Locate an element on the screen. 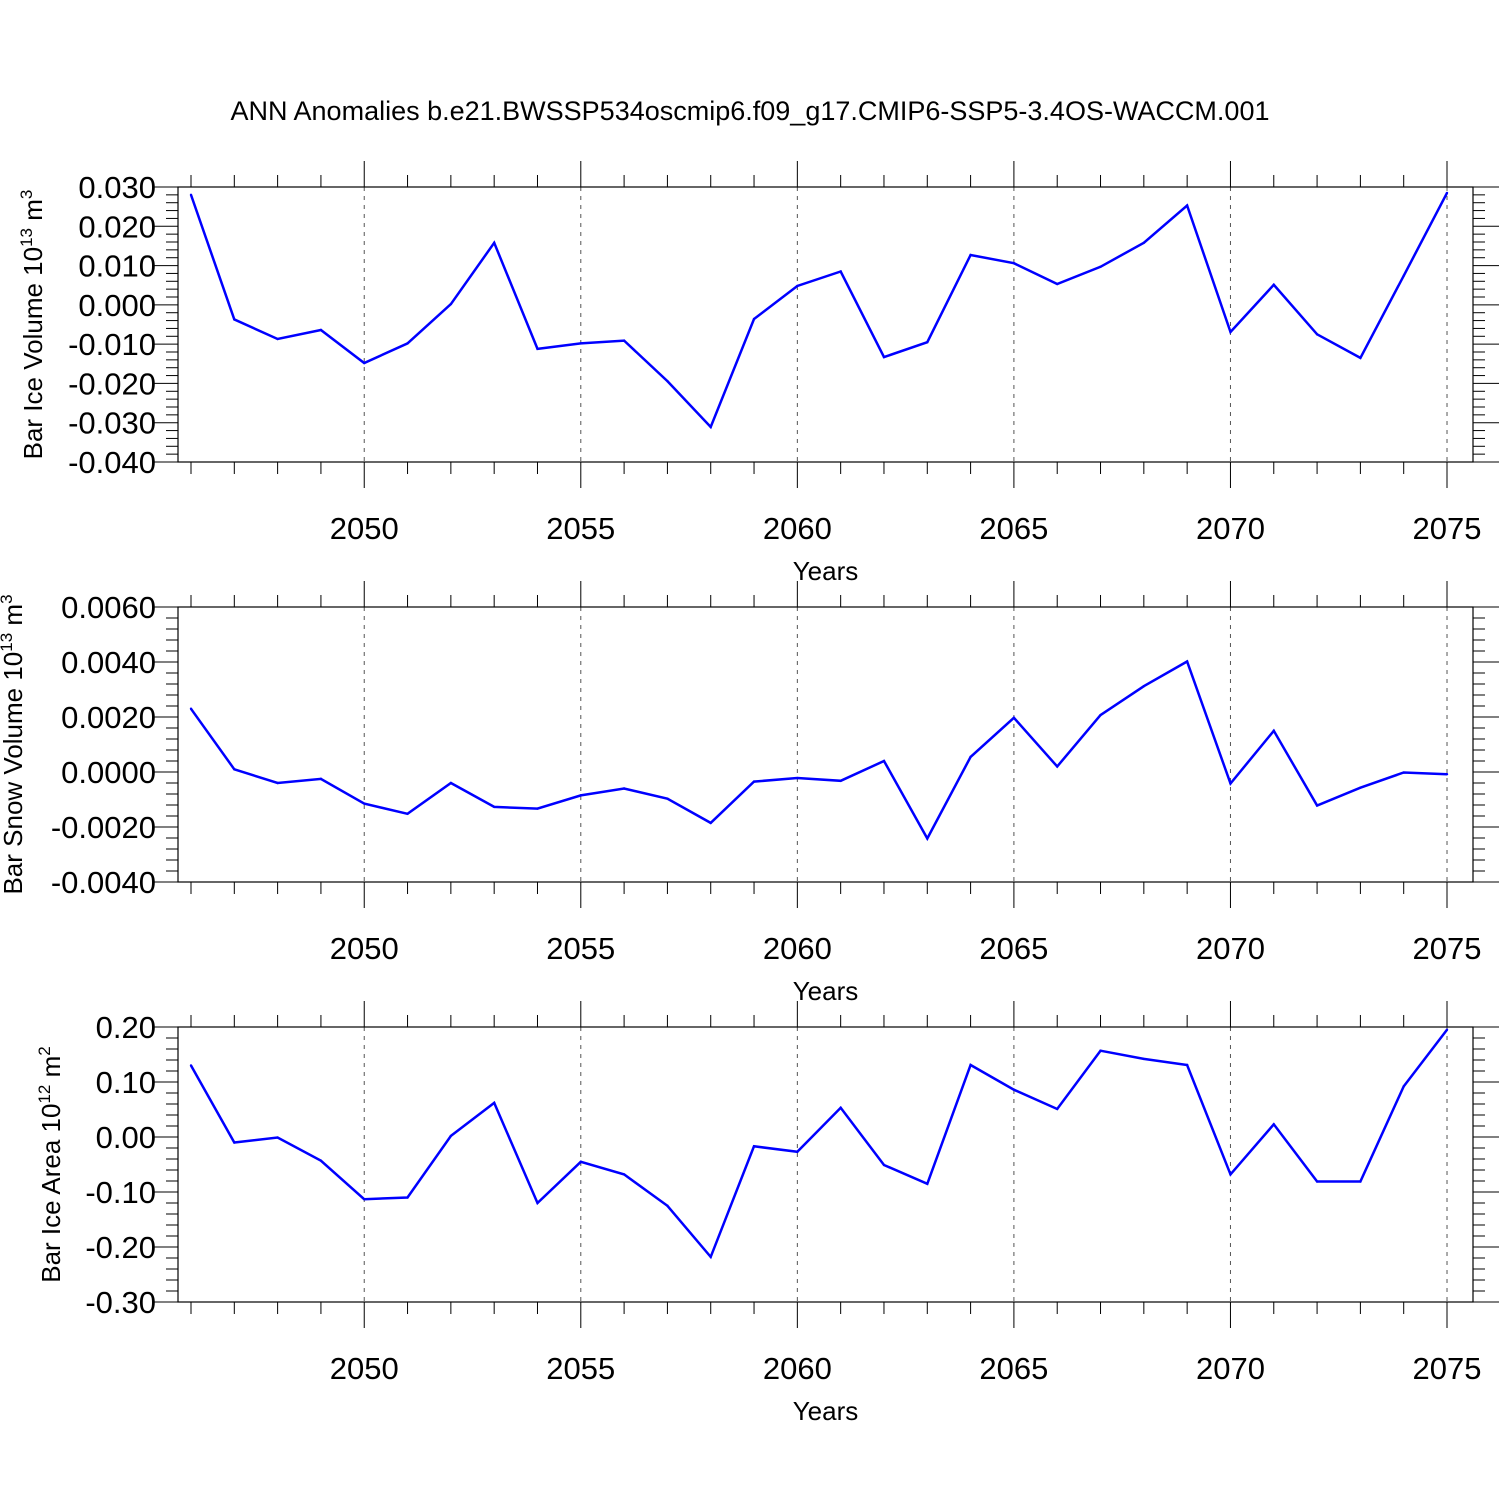  y-tick-label: 0.010 is located at coordinates (117, 266).